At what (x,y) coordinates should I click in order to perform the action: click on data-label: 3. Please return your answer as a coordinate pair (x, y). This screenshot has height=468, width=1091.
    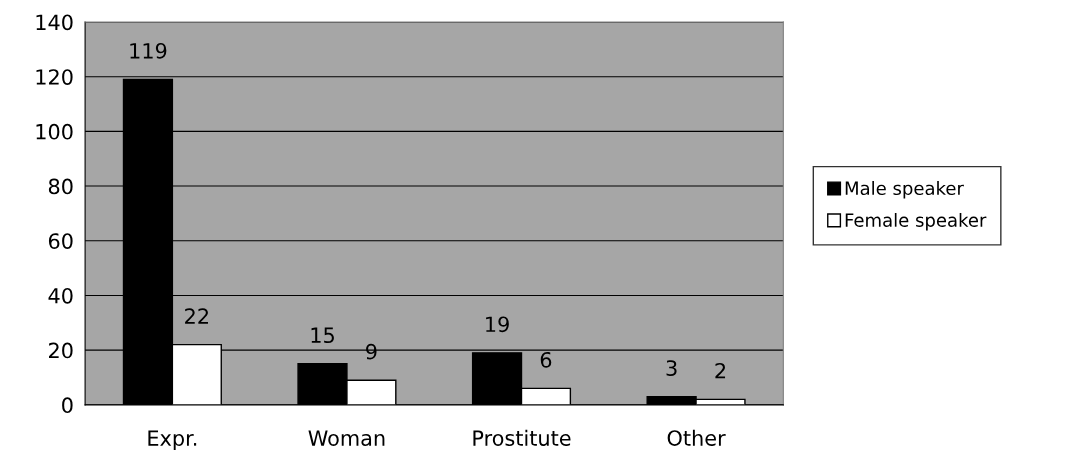
    Looking at the image, I should click on (671, 368).